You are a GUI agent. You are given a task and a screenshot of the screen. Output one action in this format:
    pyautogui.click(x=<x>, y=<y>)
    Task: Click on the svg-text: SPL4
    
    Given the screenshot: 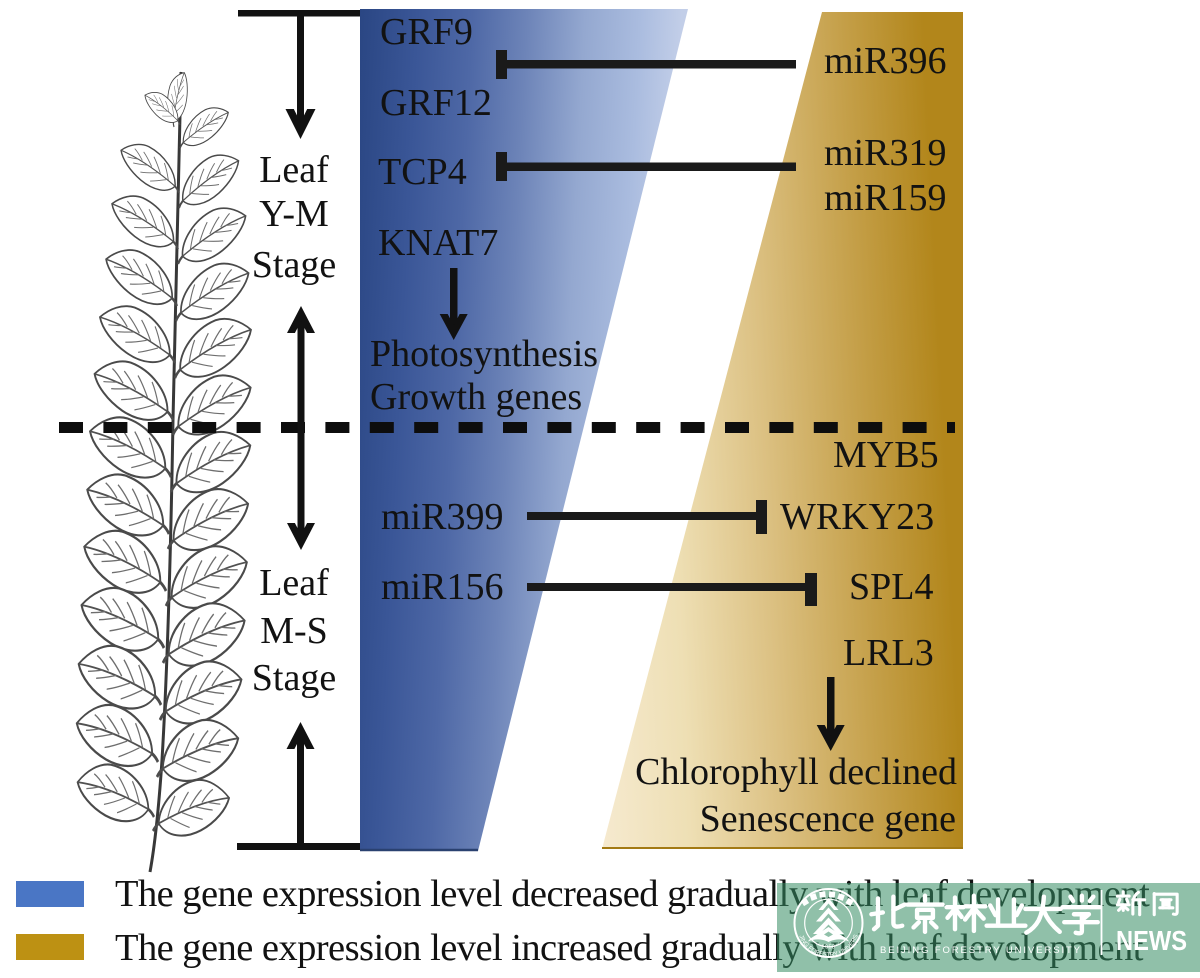 What is the action you would take?
    pyautogui.click(x=891, y=587)
    